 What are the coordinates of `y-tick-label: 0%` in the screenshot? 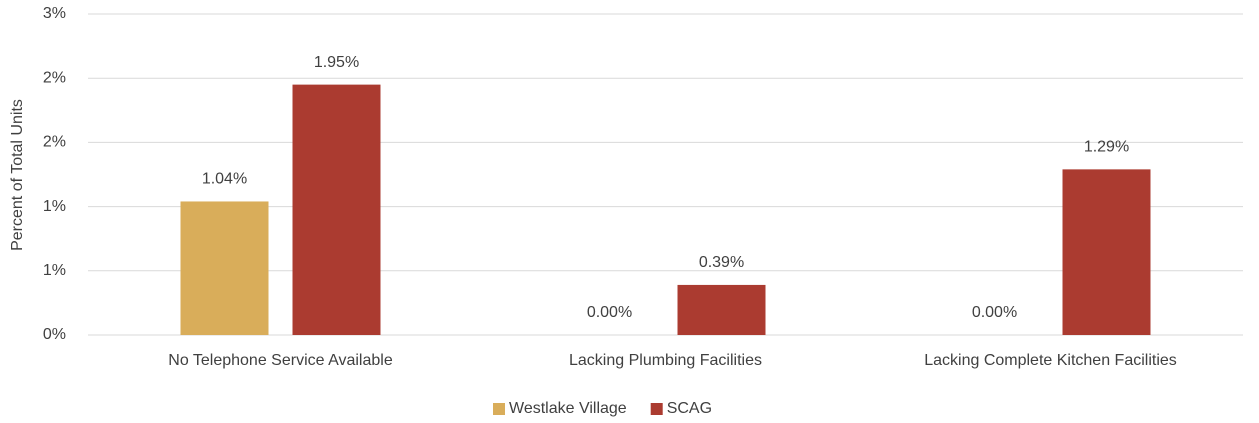 It's located at (54, 334).